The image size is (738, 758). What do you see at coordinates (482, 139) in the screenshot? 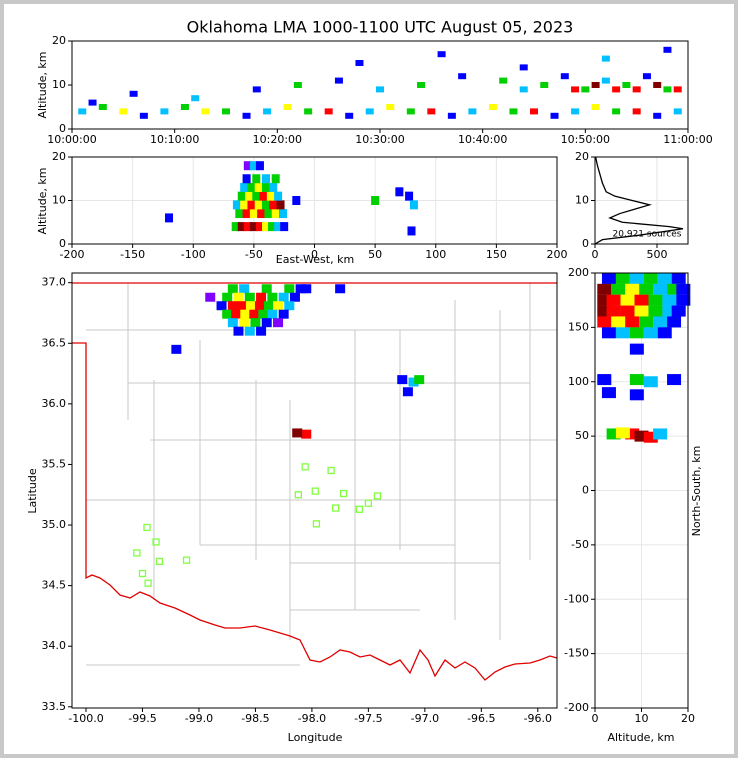
I see `x-tick-label: 10:40:00` at bounding box center [482, 139].